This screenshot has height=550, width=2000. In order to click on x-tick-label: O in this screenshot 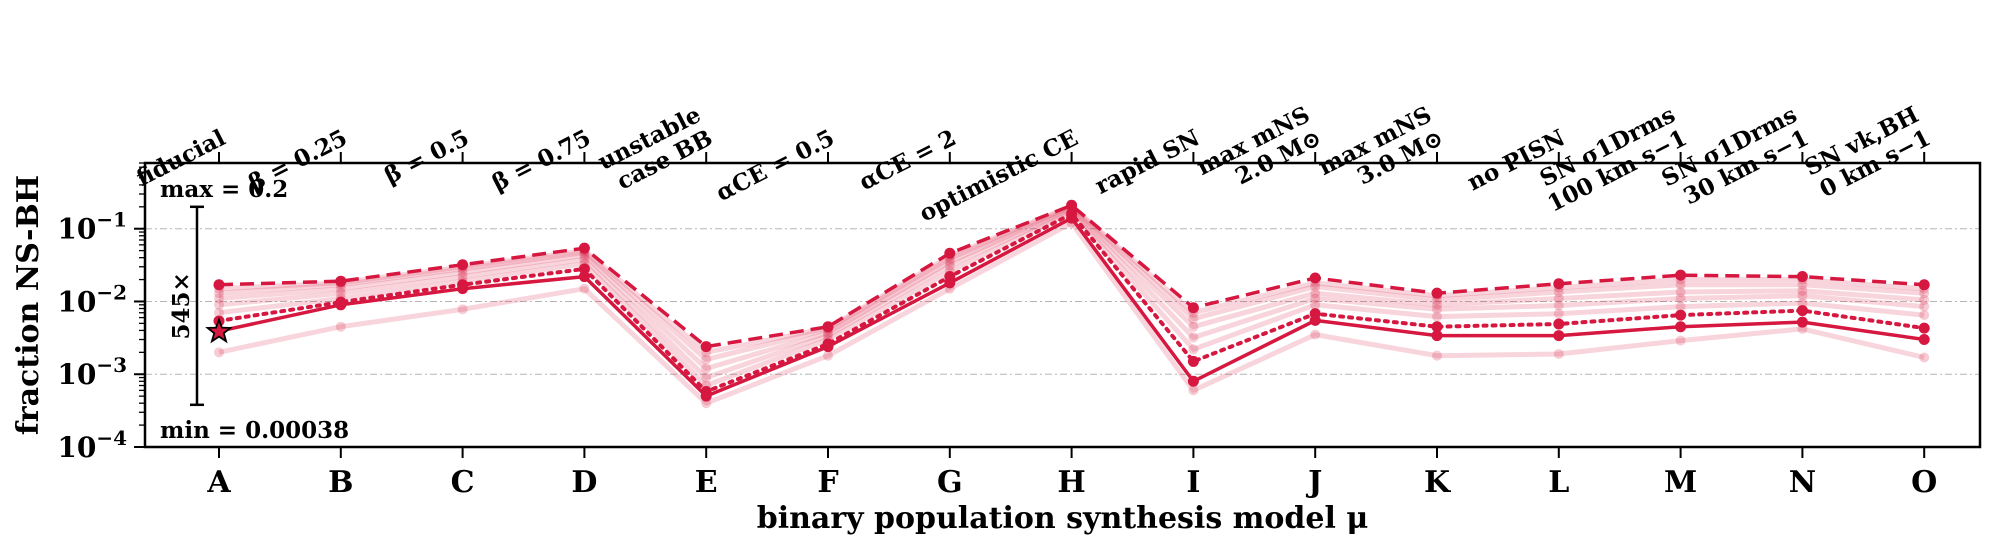, I will do `click(1924, 482)`.